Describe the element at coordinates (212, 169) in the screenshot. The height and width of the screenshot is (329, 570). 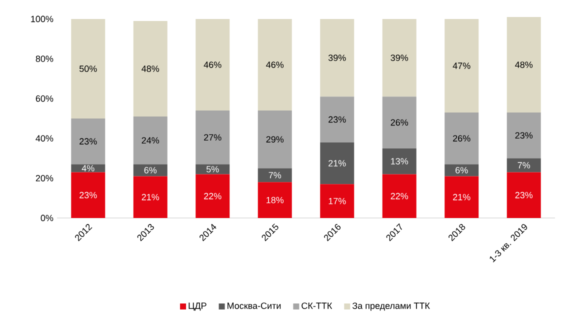
I see `data-label: 5%` at that location.